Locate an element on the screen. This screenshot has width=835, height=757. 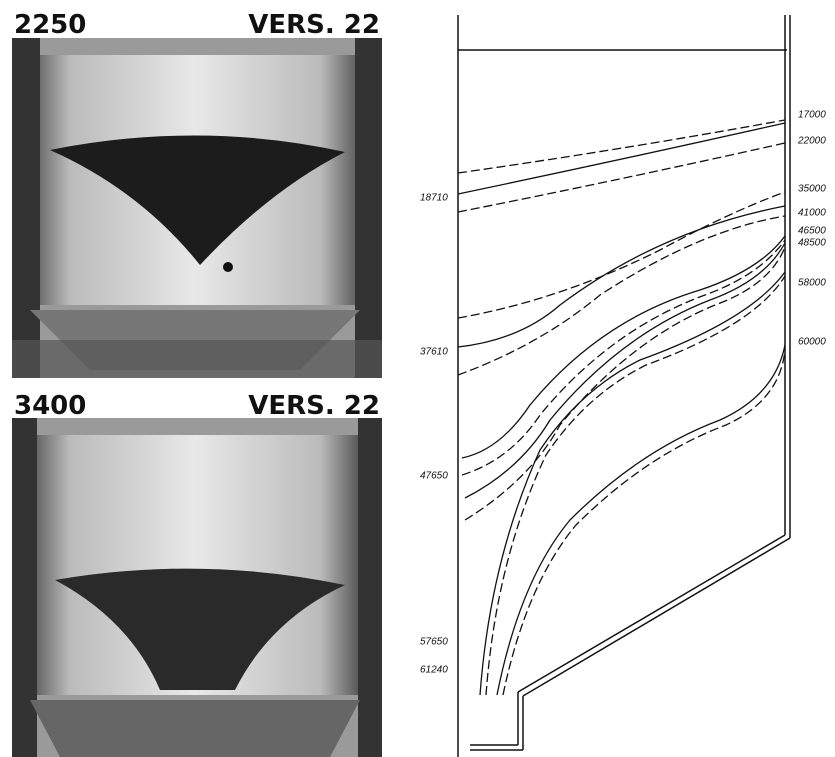
photo-label: 2250 is located at coordinates (50, 25).